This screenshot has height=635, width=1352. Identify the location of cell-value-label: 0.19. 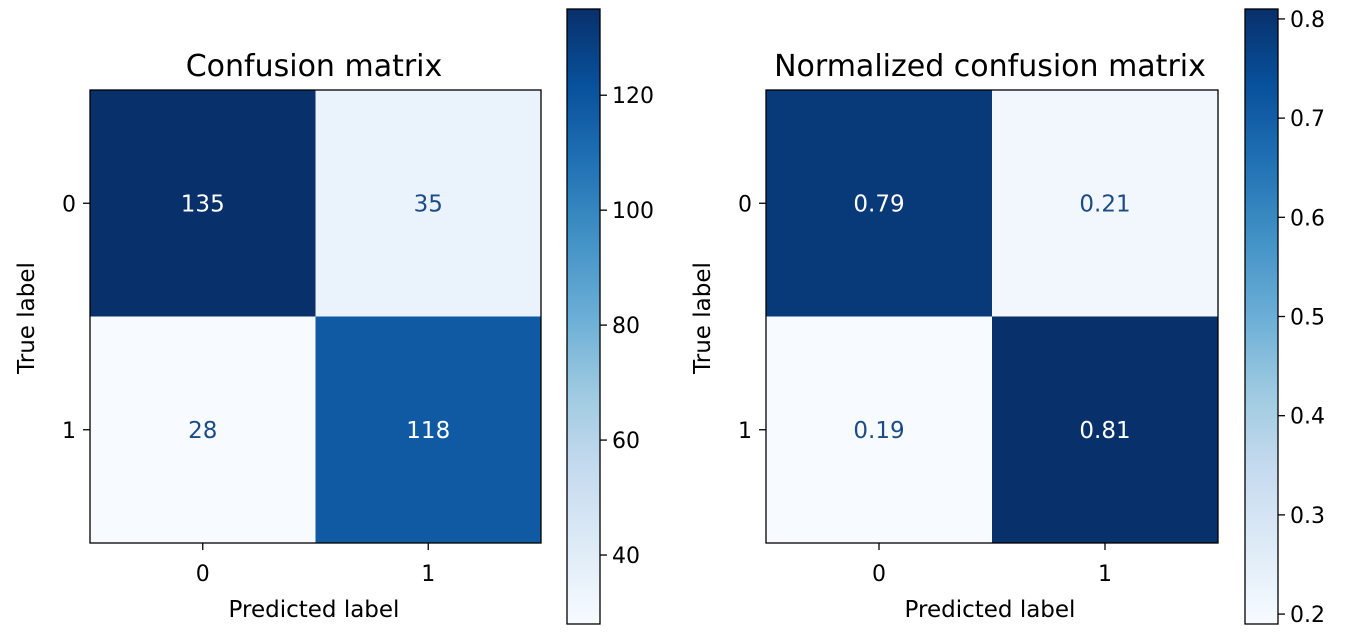
(878, 431).